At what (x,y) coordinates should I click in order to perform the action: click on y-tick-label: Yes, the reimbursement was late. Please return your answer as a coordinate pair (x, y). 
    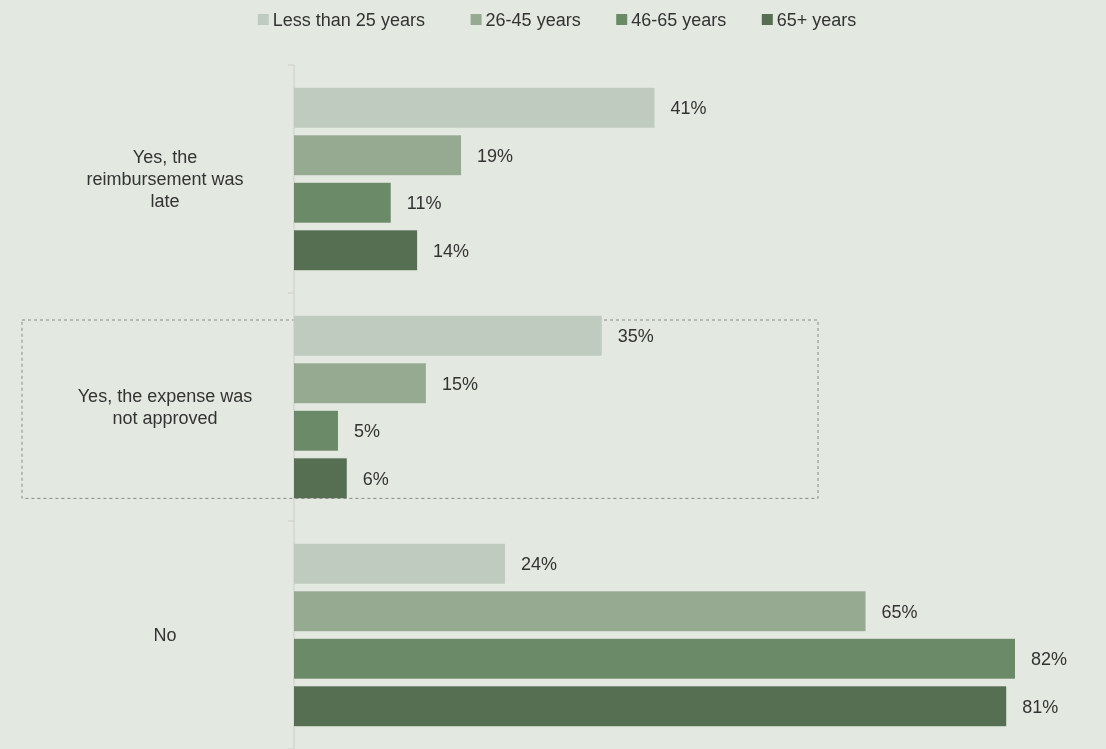
    Looking at the image, I should click on (165, 179).